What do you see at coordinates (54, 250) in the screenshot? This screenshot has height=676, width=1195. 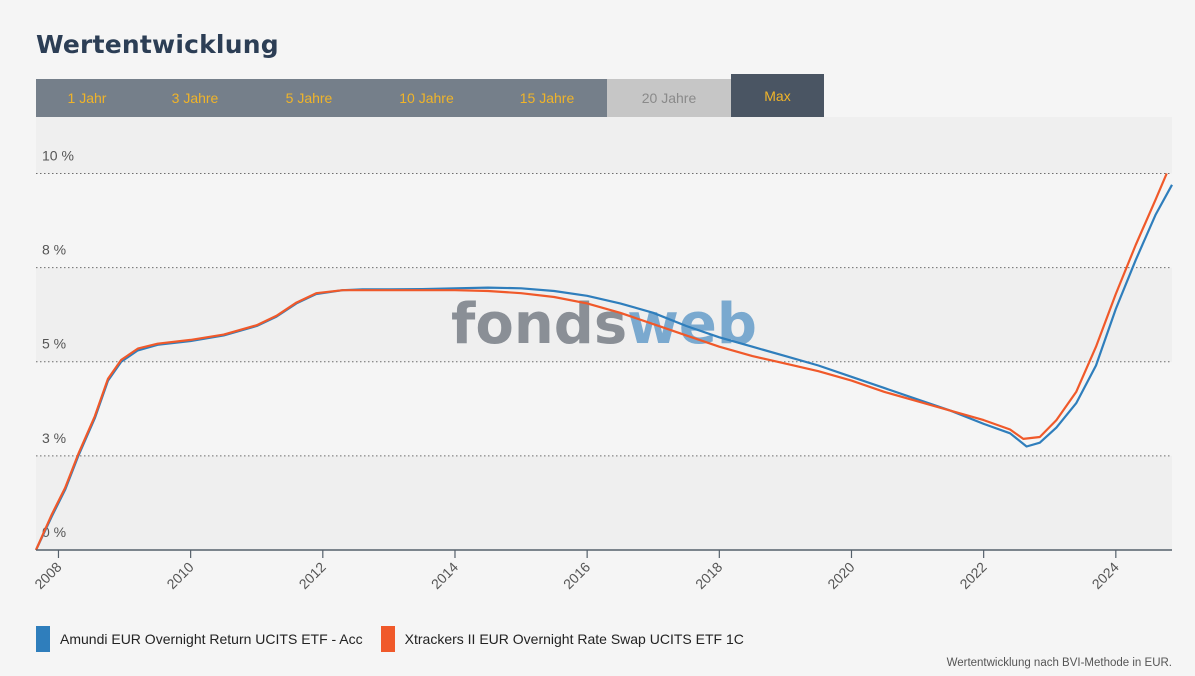 I see `y-tick-label: 8 %` at bounding box center [54, 250].